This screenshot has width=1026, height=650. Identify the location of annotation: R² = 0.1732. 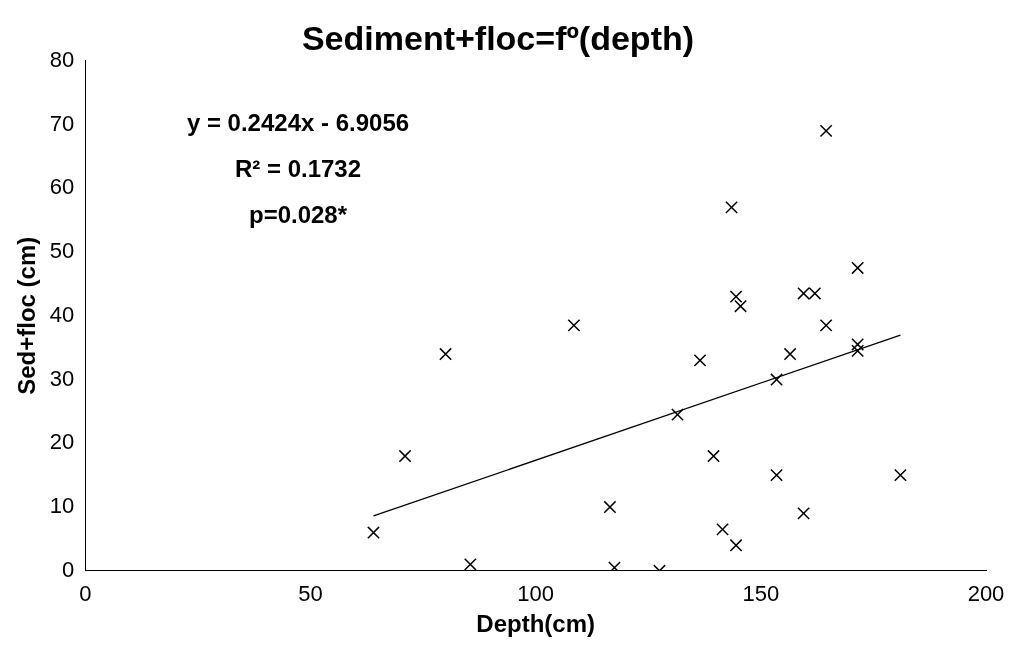
(298, 169).